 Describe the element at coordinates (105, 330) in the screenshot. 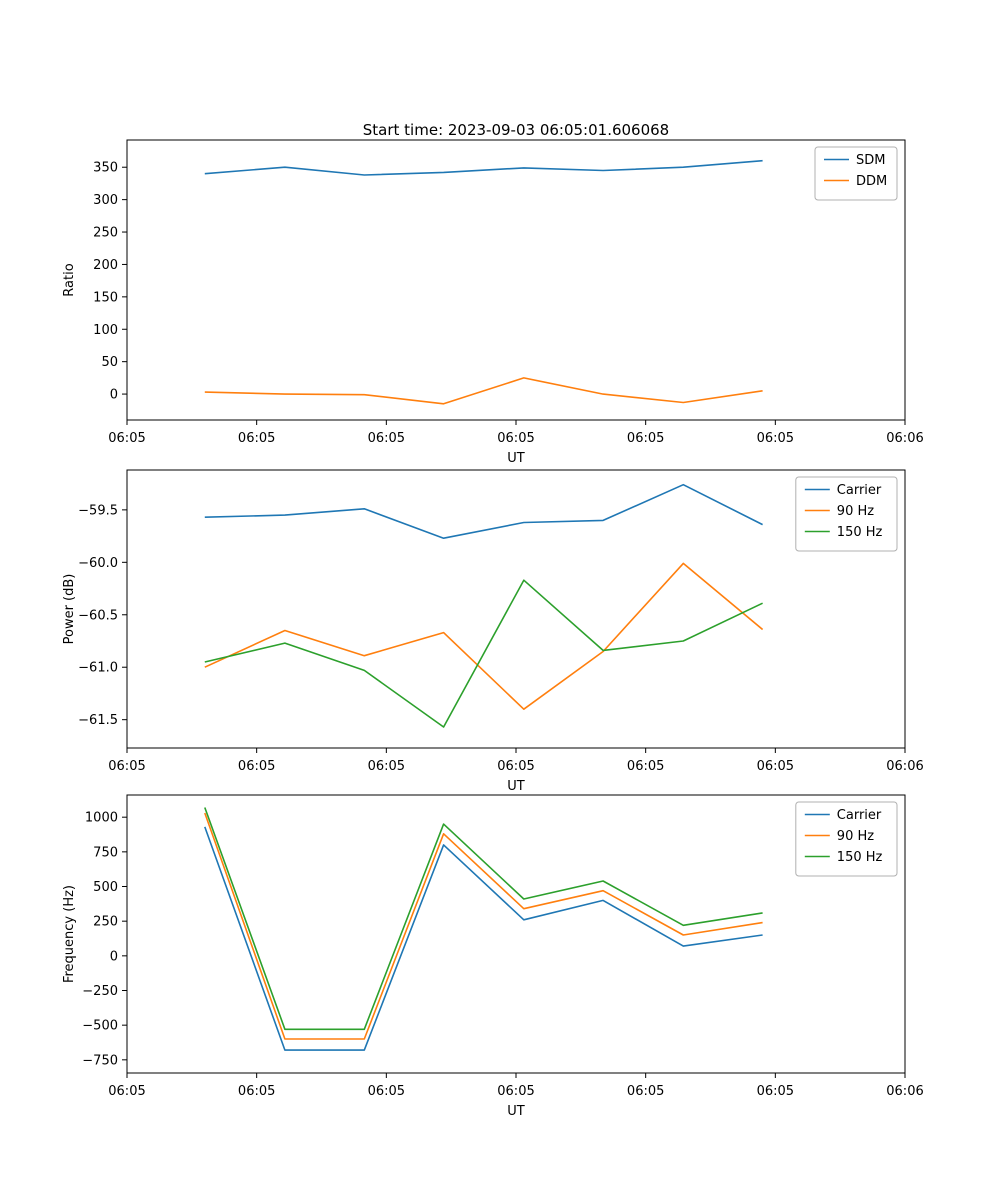

I see `y-tick-label: 100` at that location.